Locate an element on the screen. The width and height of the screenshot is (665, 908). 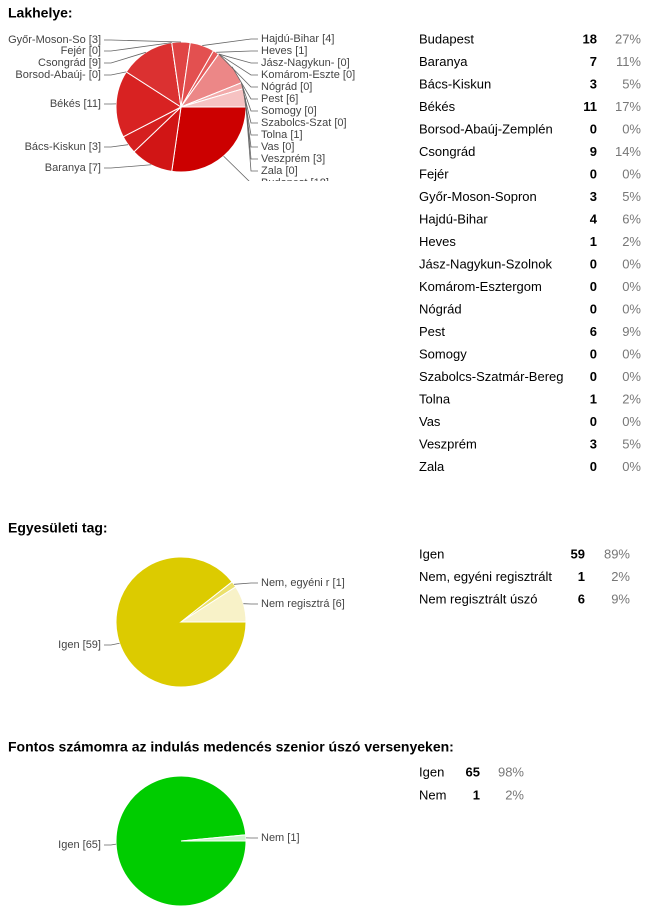
pie-label: Fejér [0] is located at coordinates (81, 51).